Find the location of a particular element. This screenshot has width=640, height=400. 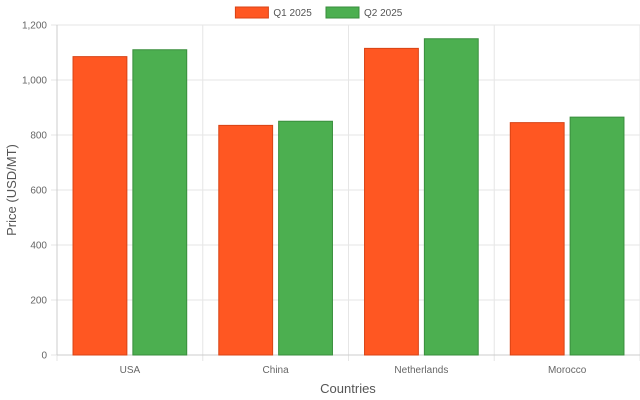

x-tick-label: Netherlands is located at coordinates (421, 370).